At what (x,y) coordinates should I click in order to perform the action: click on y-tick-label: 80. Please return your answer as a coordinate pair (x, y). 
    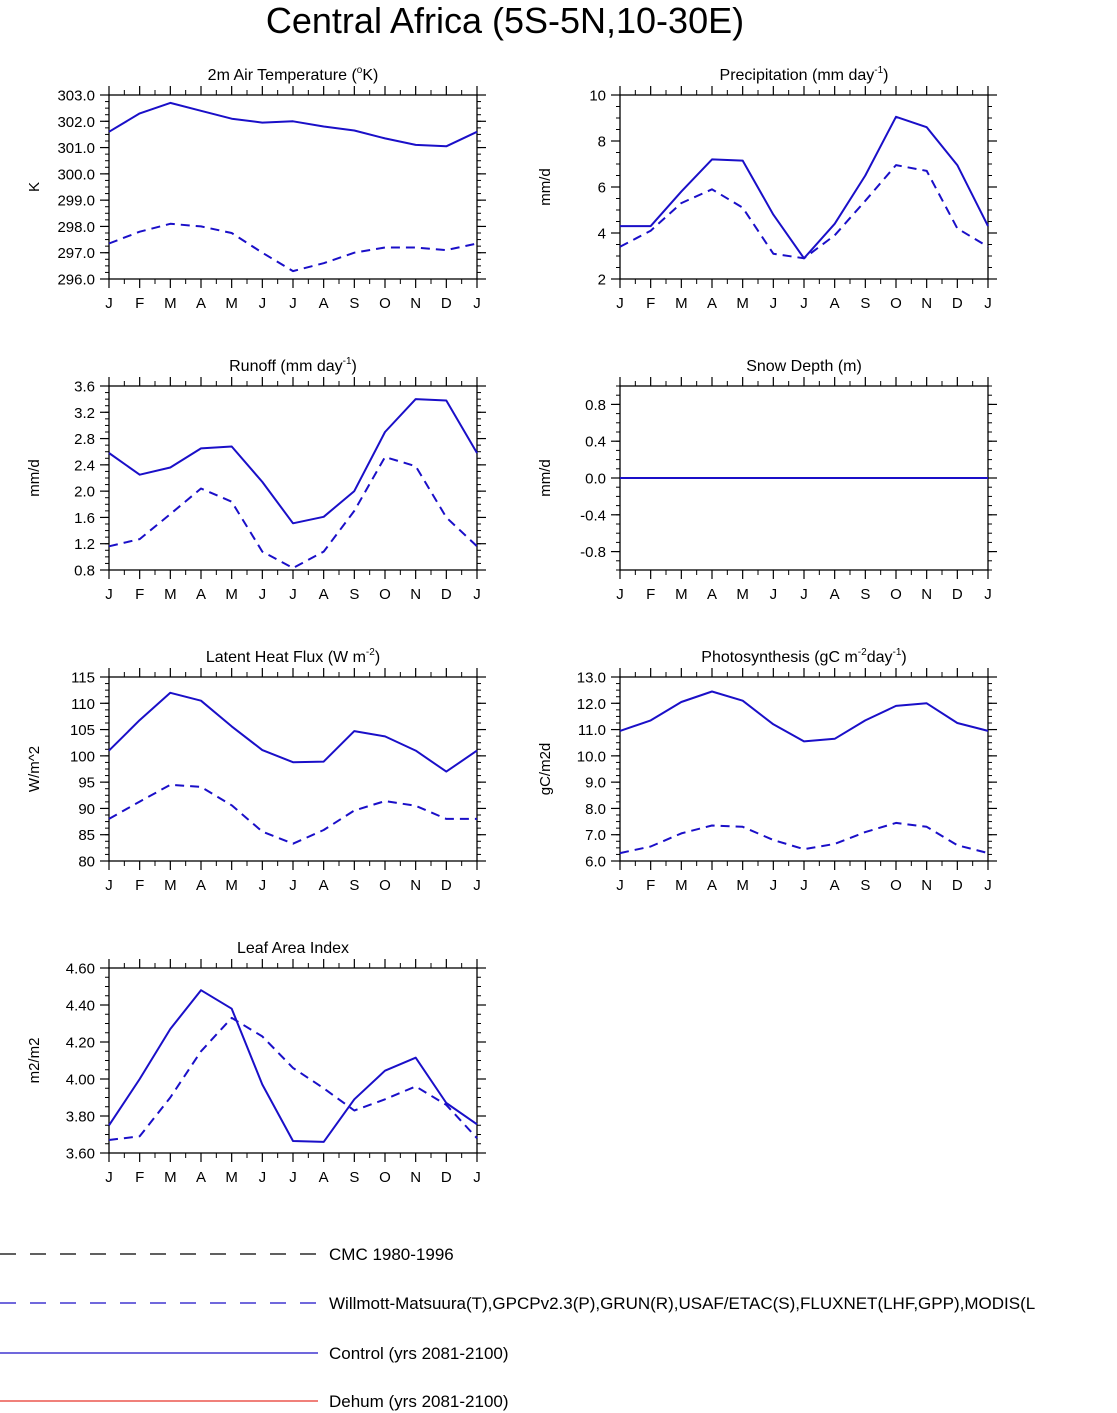
    Looking at the image, I should click on (86, 862).